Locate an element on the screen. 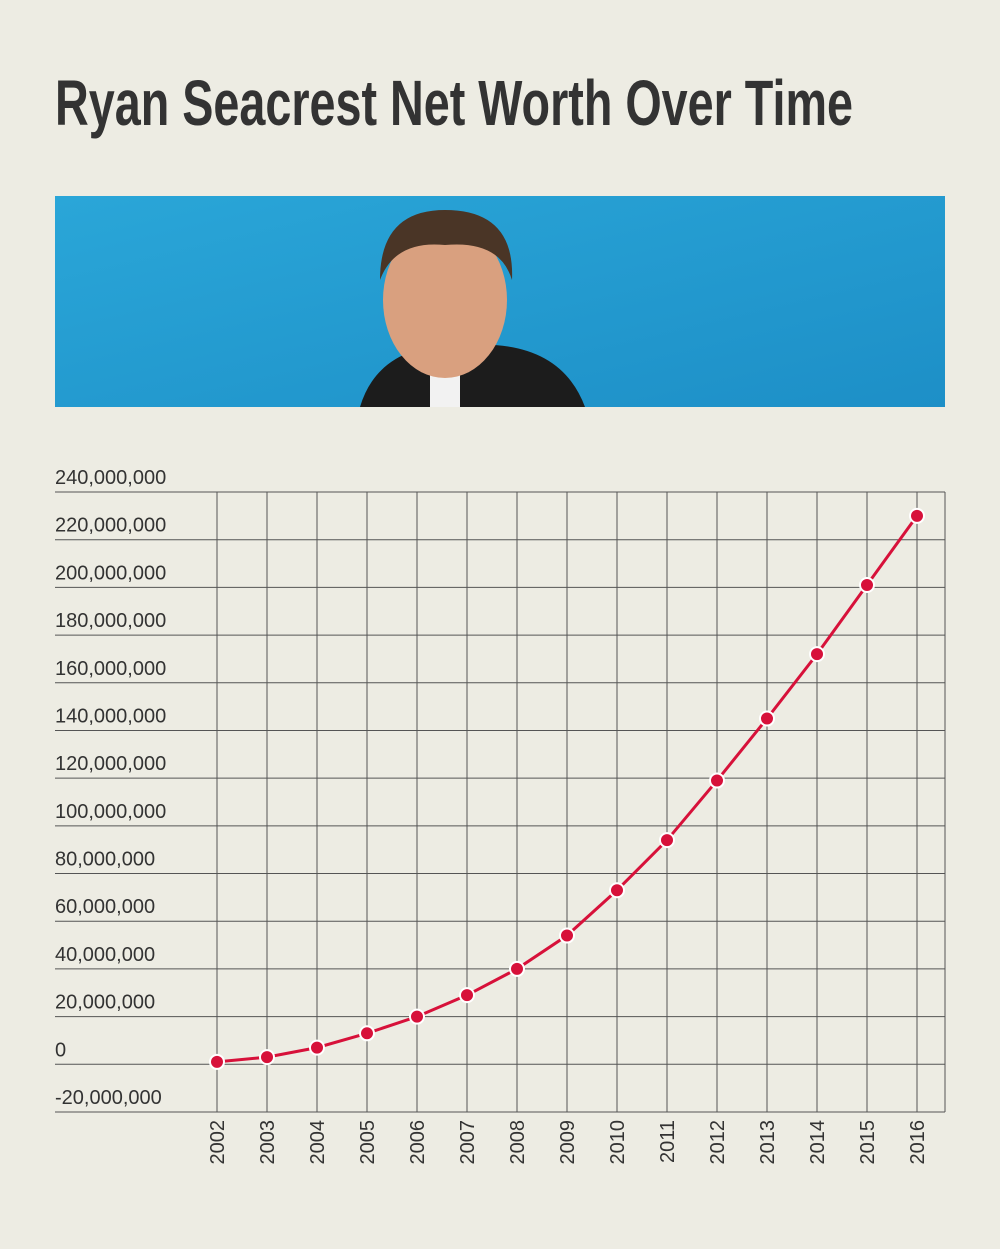 The height and width of the screenshot is (1249, 1000). x-tick-label: 2016 is located at coordinates (918, 1142).